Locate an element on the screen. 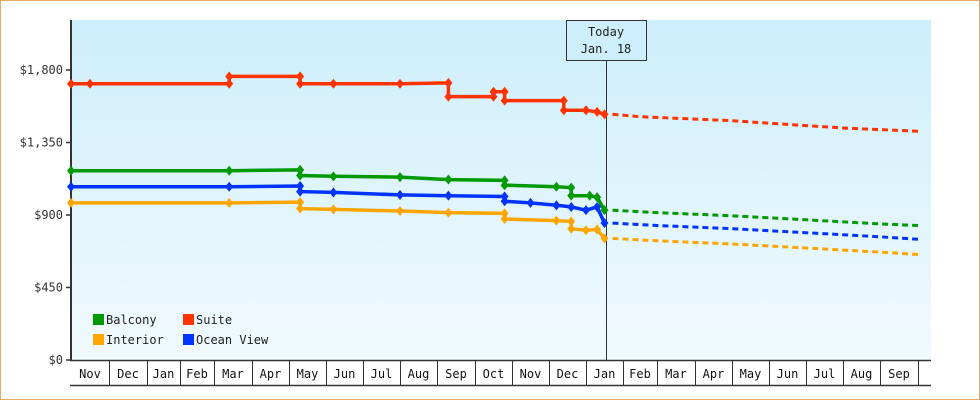 The height and width of the screenshot is (400, 980). series-interior is located at coordinates (493, 226).